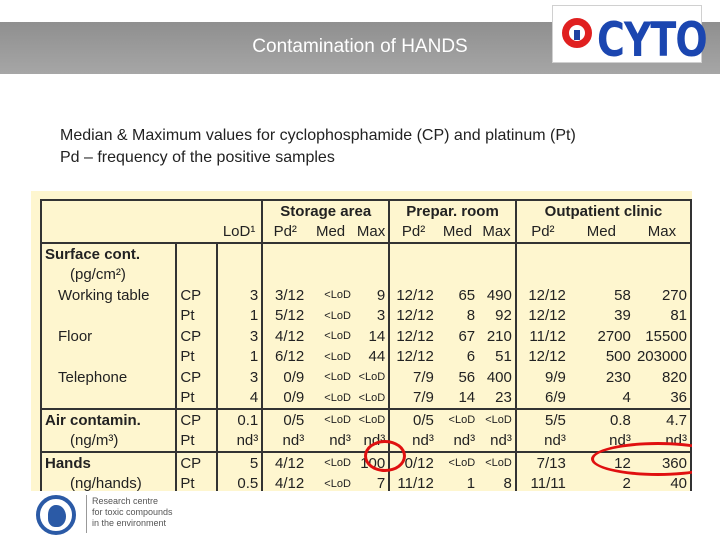 The height and width of the screenshot is (540, 720). Describe the element at coordinates (542, 482) in the screenshot. I see `value-cell: 11/11` at that location.